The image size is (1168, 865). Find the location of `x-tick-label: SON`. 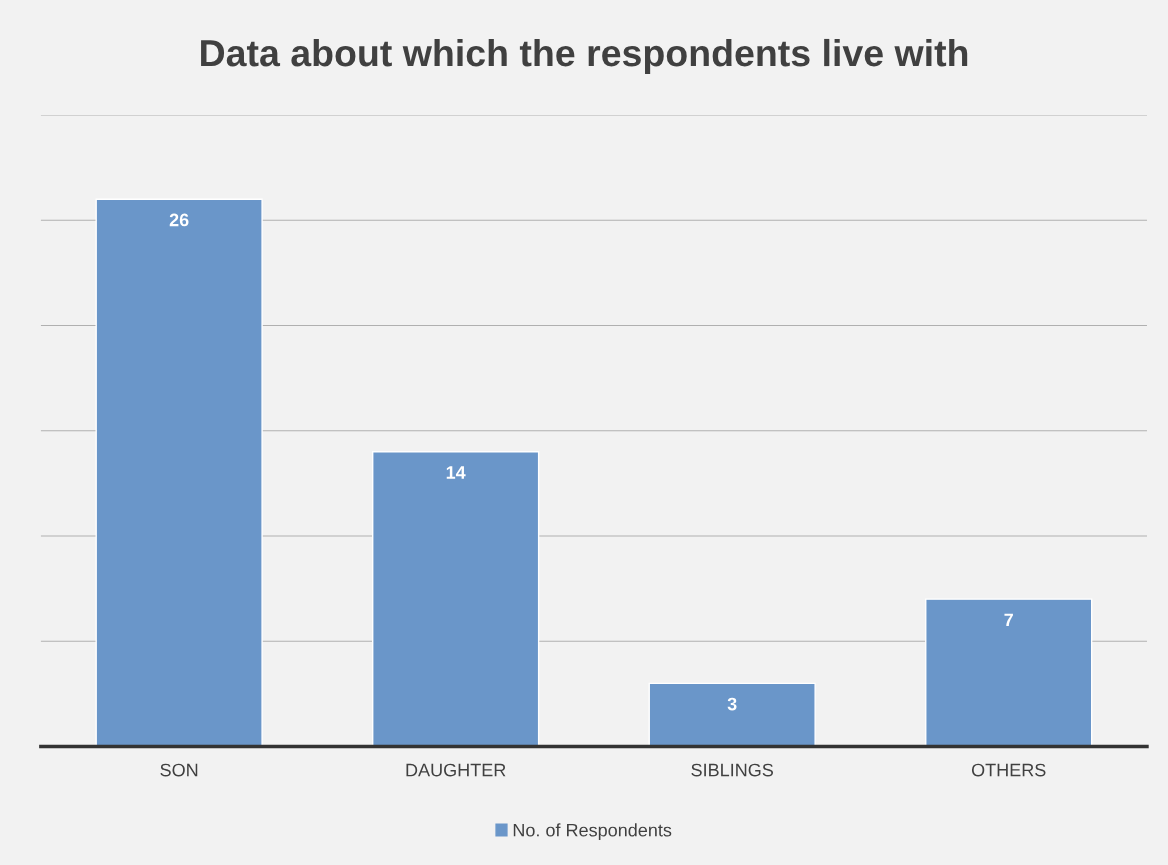

x-tick-label: SON is located at coordinates (179, 770).